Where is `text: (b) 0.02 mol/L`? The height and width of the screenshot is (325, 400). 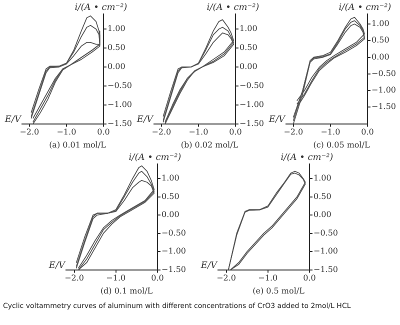 text: (b) 0.02 mol/L is located at coordinates (209, 145).